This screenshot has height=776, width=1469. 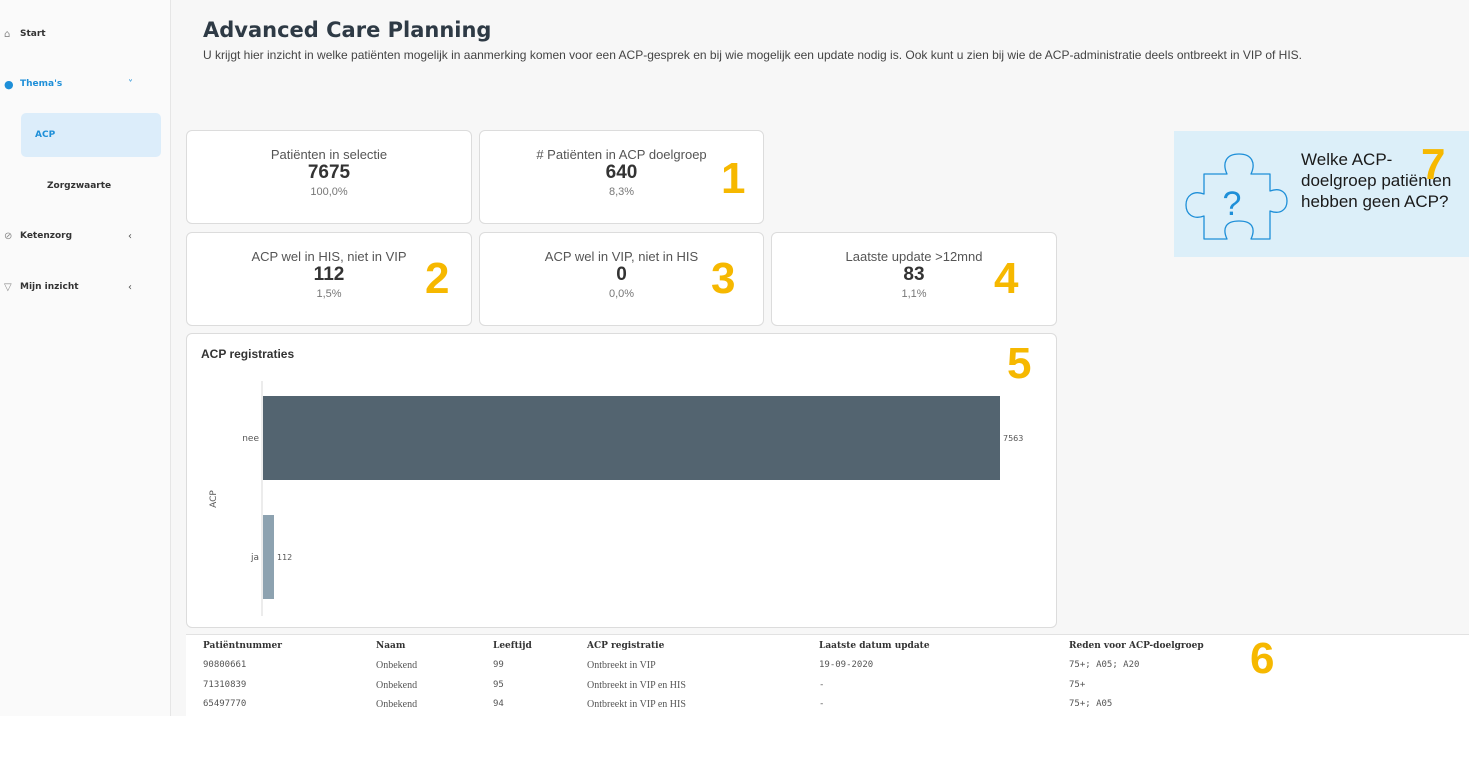 What do you see at coordinates (242, 646) in the screenshot?
I see `column-header-patientnummer: Patiëntnummer` at bounding box center [242, 646].